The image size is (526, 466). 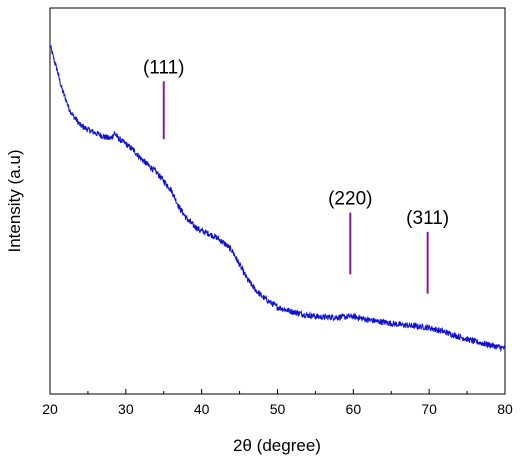 I want to click on y-axis-label: Intensity (a.u), so click(x=14, y=201).